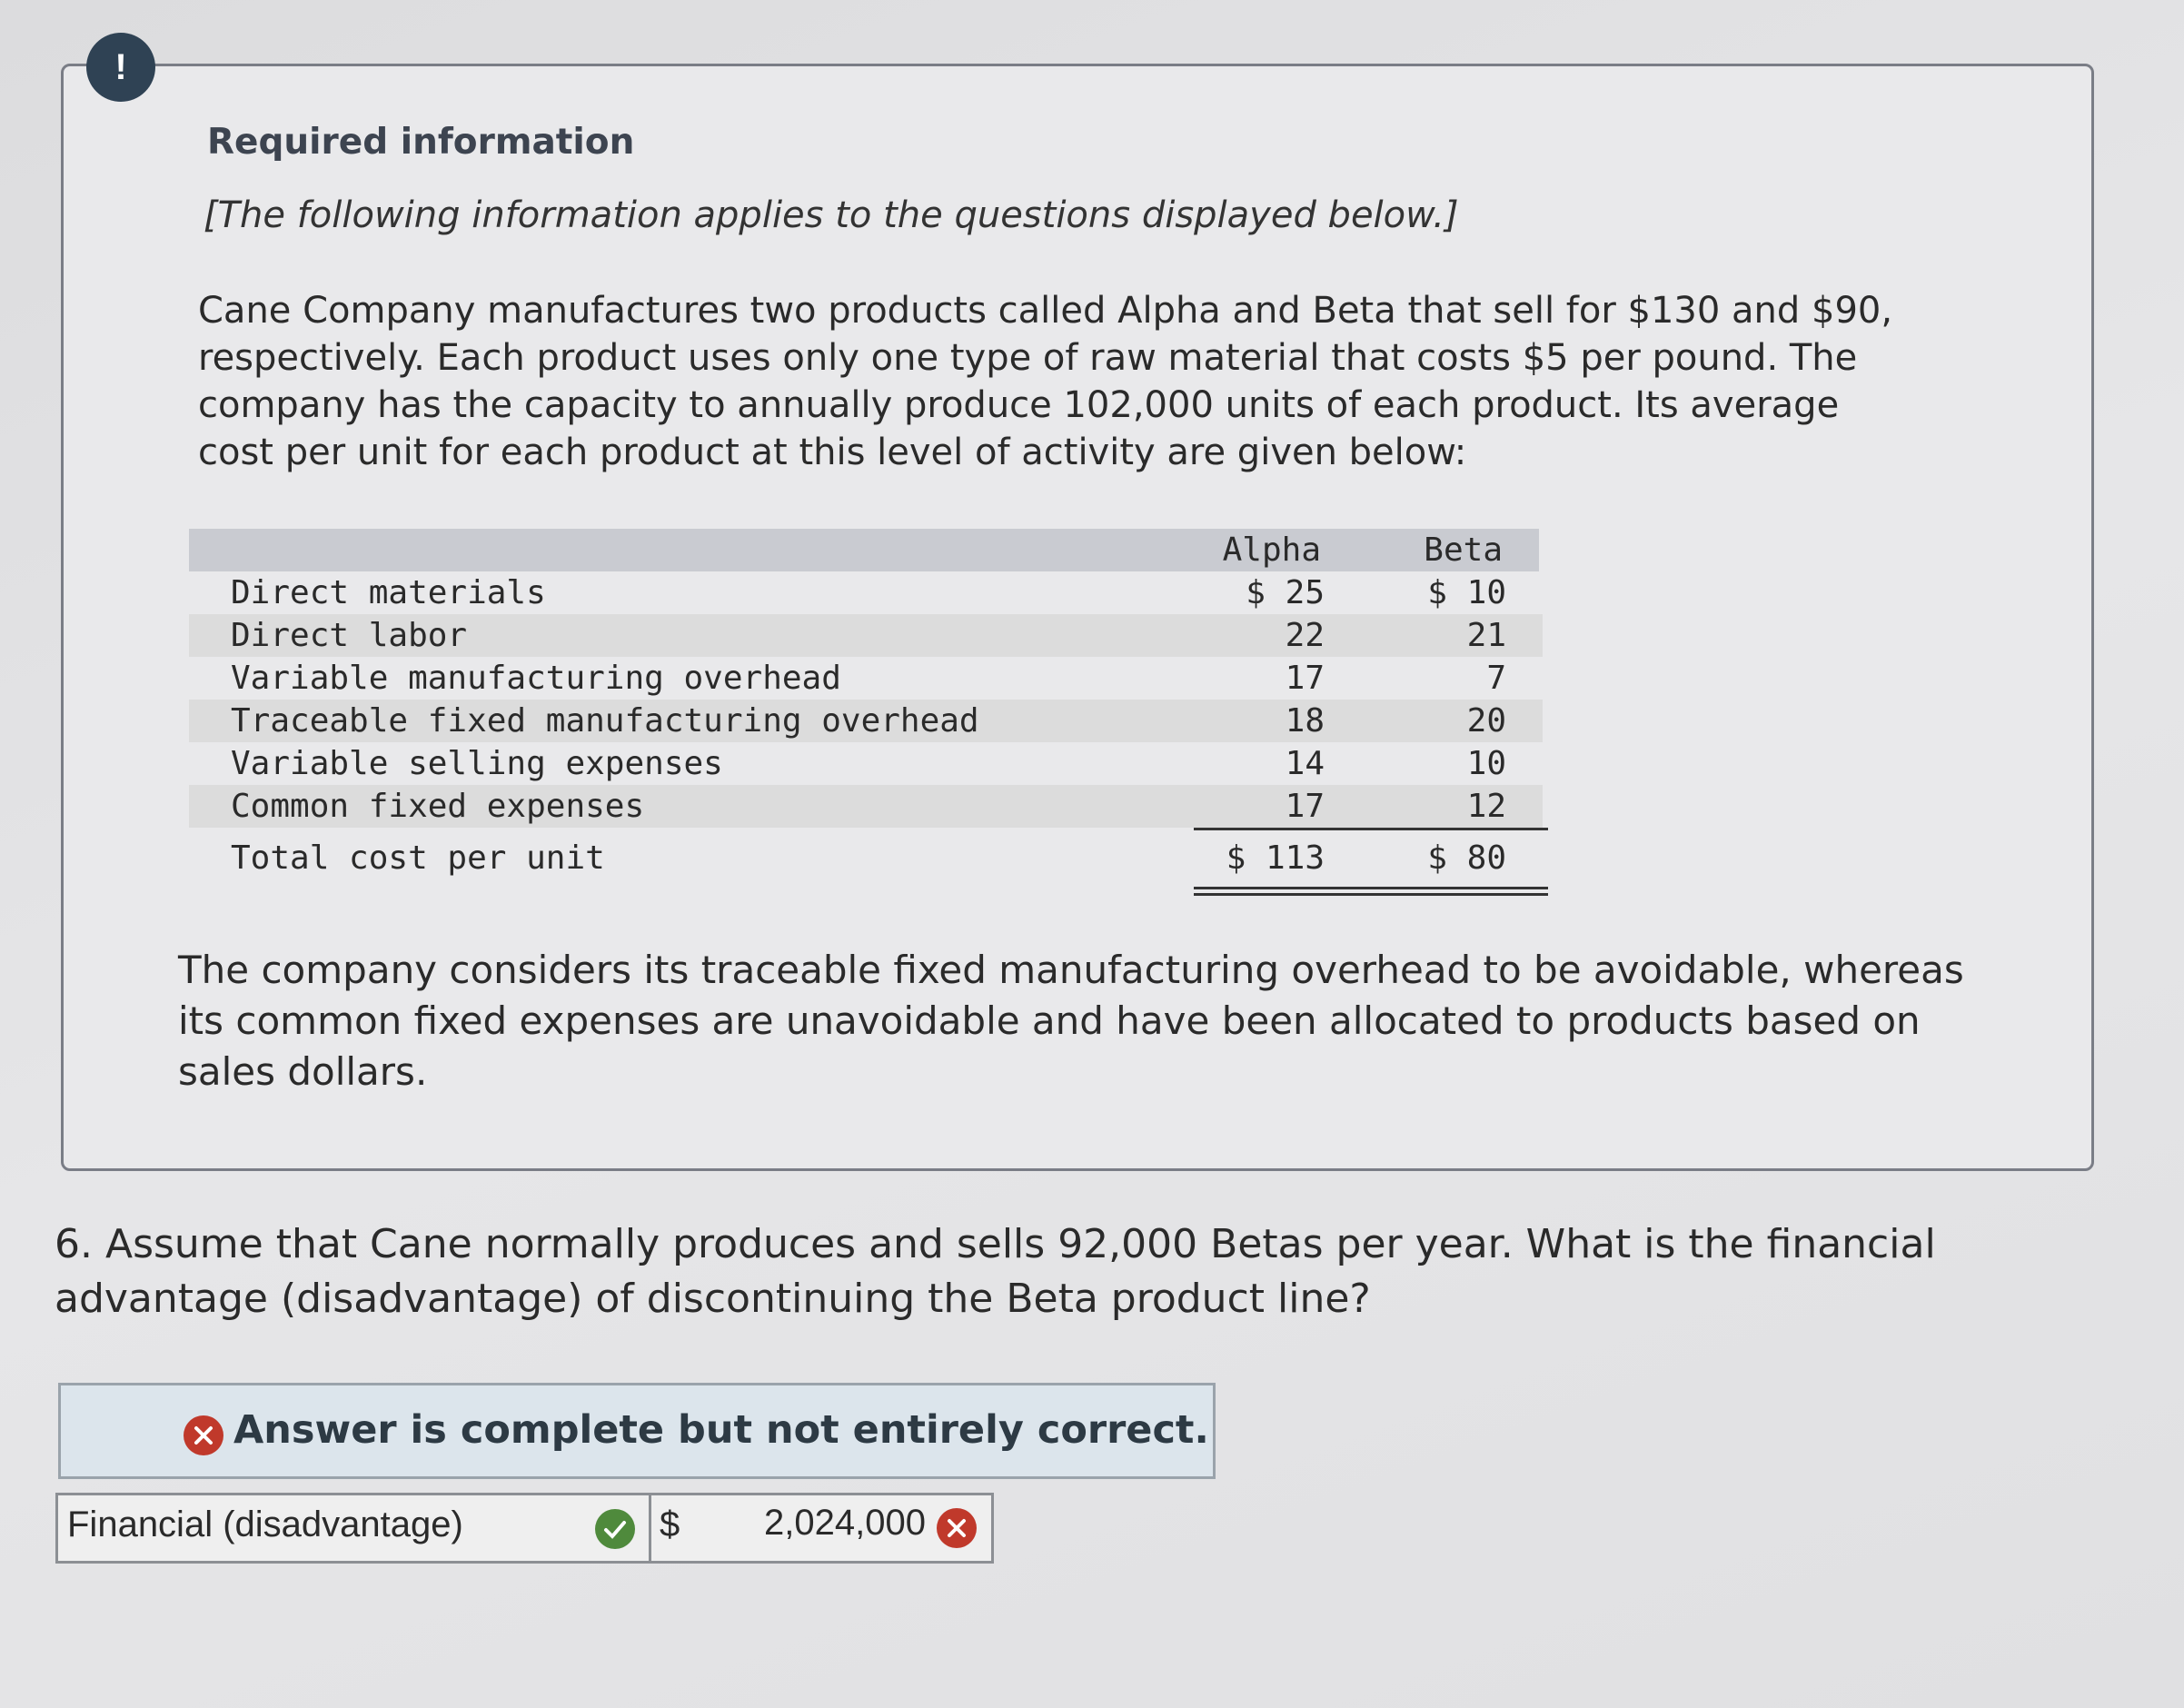 The image size is (2184, 1708). Describe the element at coordinates (1486, 635) in the screenshot. I see `cell: 21` at that location.